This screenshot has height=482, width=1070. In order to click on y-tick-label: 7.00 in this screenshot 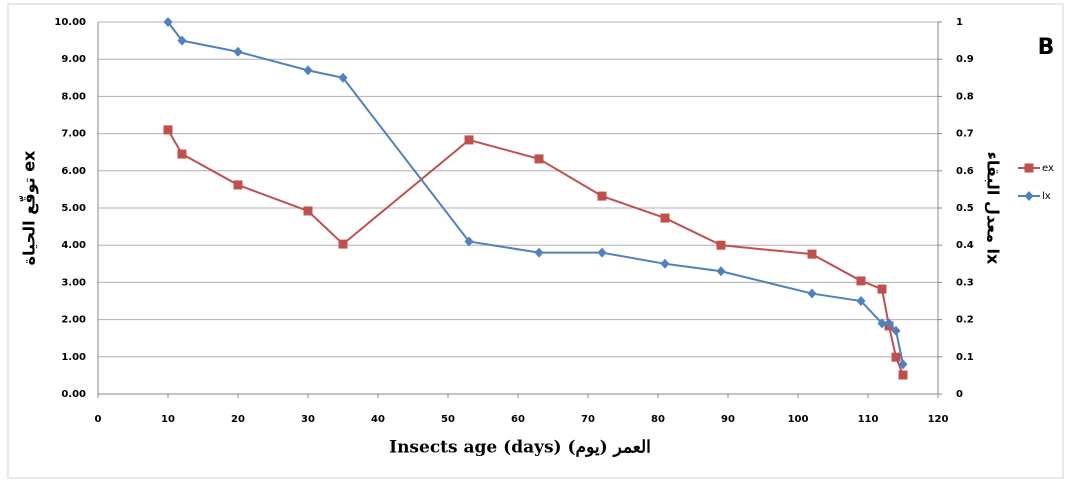, I will do `click(73, 134)`.